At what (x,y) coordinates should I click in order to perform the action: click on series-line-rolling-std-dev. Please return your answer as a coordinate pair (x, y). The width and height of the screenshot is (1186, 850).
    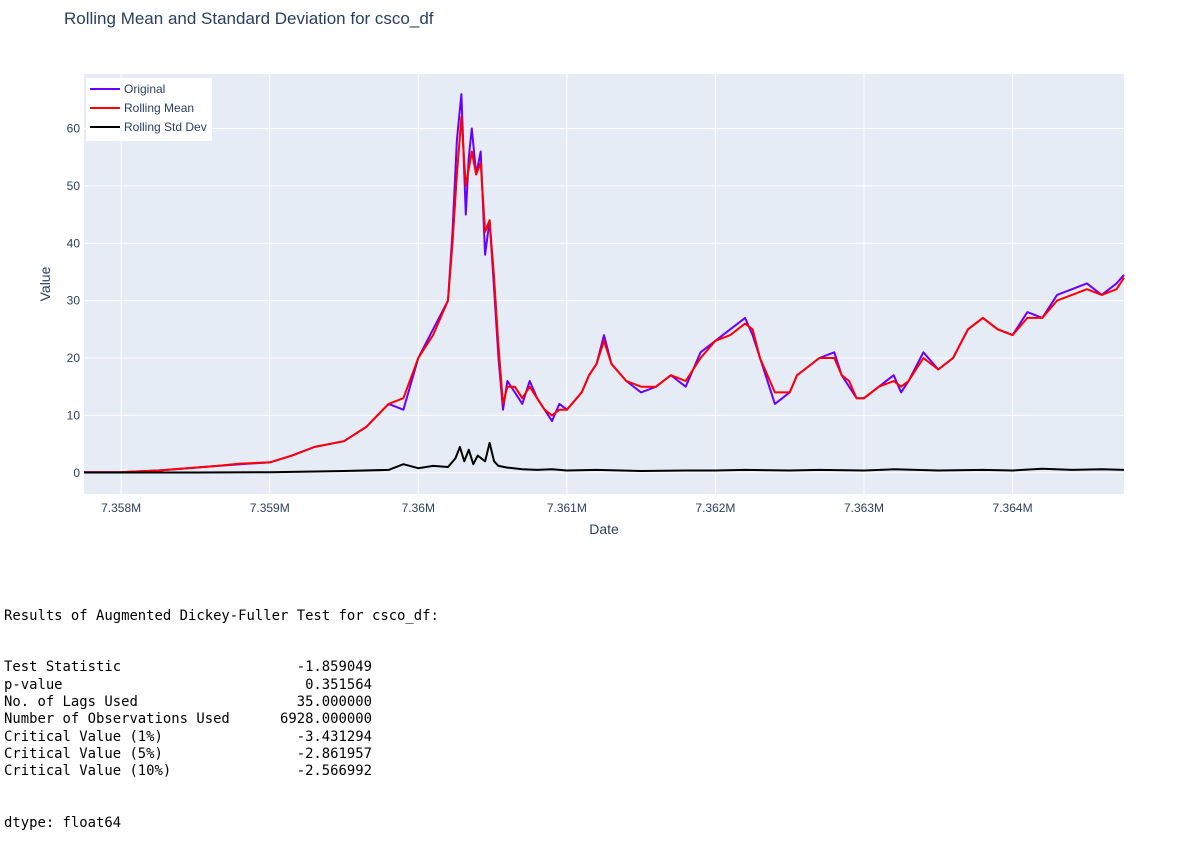
    Looking at the image, I should click on (604, 457).